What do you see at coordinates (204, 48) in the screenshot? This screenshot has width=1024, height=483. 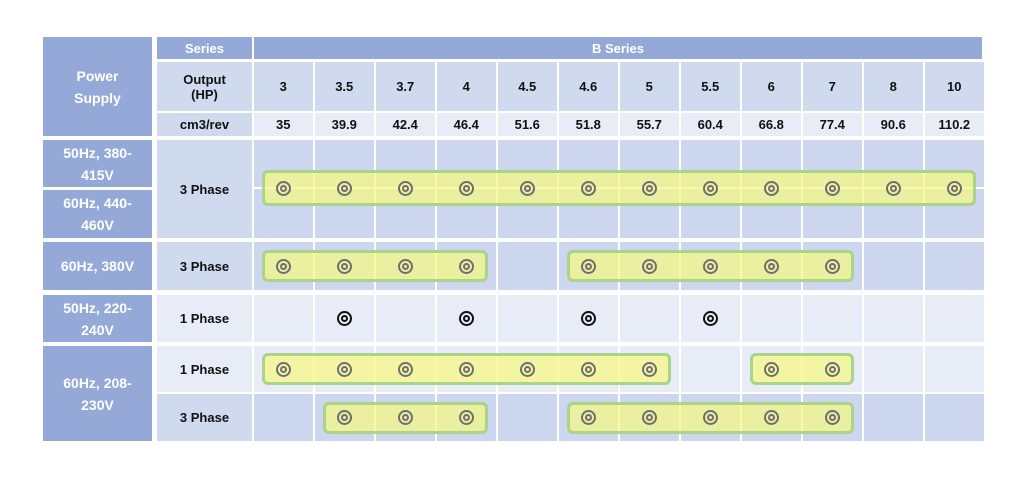 I see `series-label-cell: Series` at bounding box center [204, 48].